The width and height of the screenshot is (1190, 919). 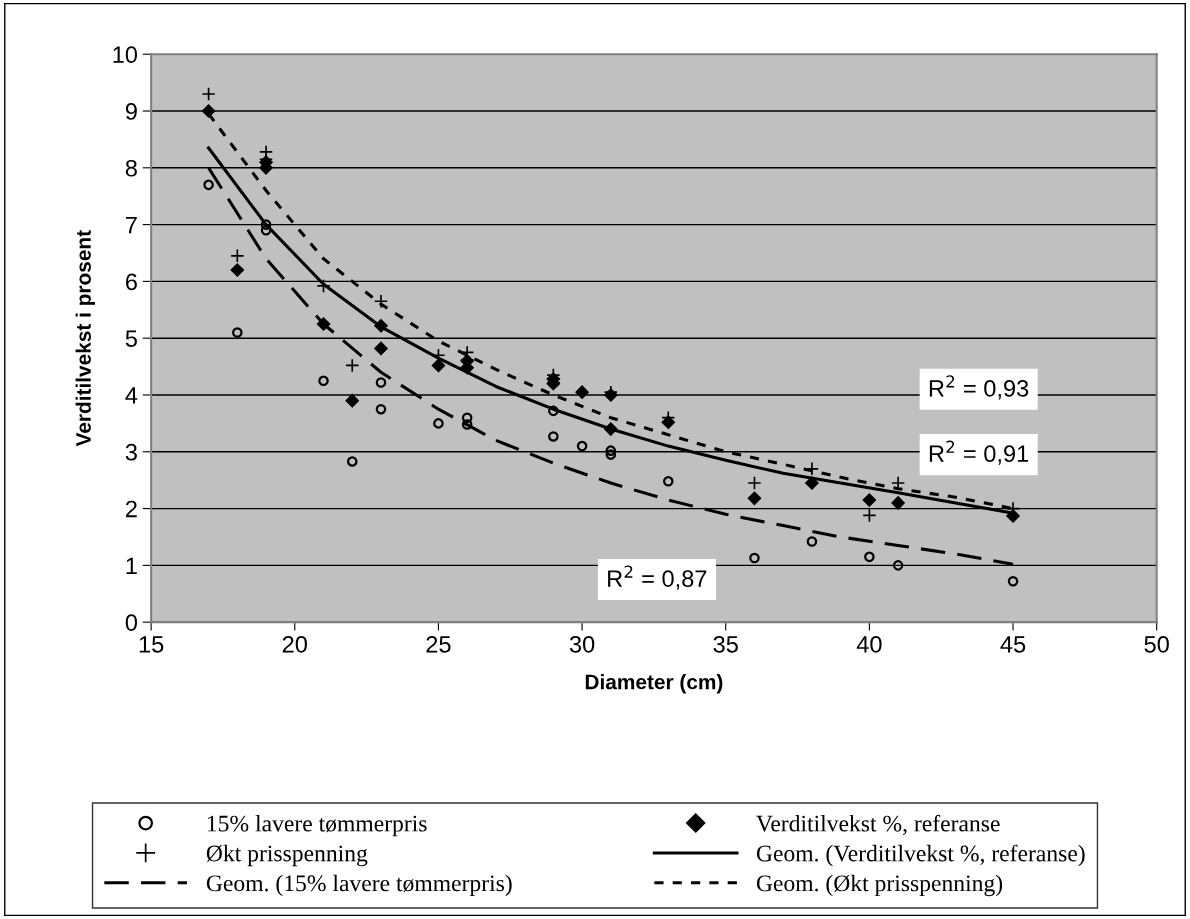 I want to click on legend-label: Geom. (Økt prisspenning), so click(x=879, y=885).